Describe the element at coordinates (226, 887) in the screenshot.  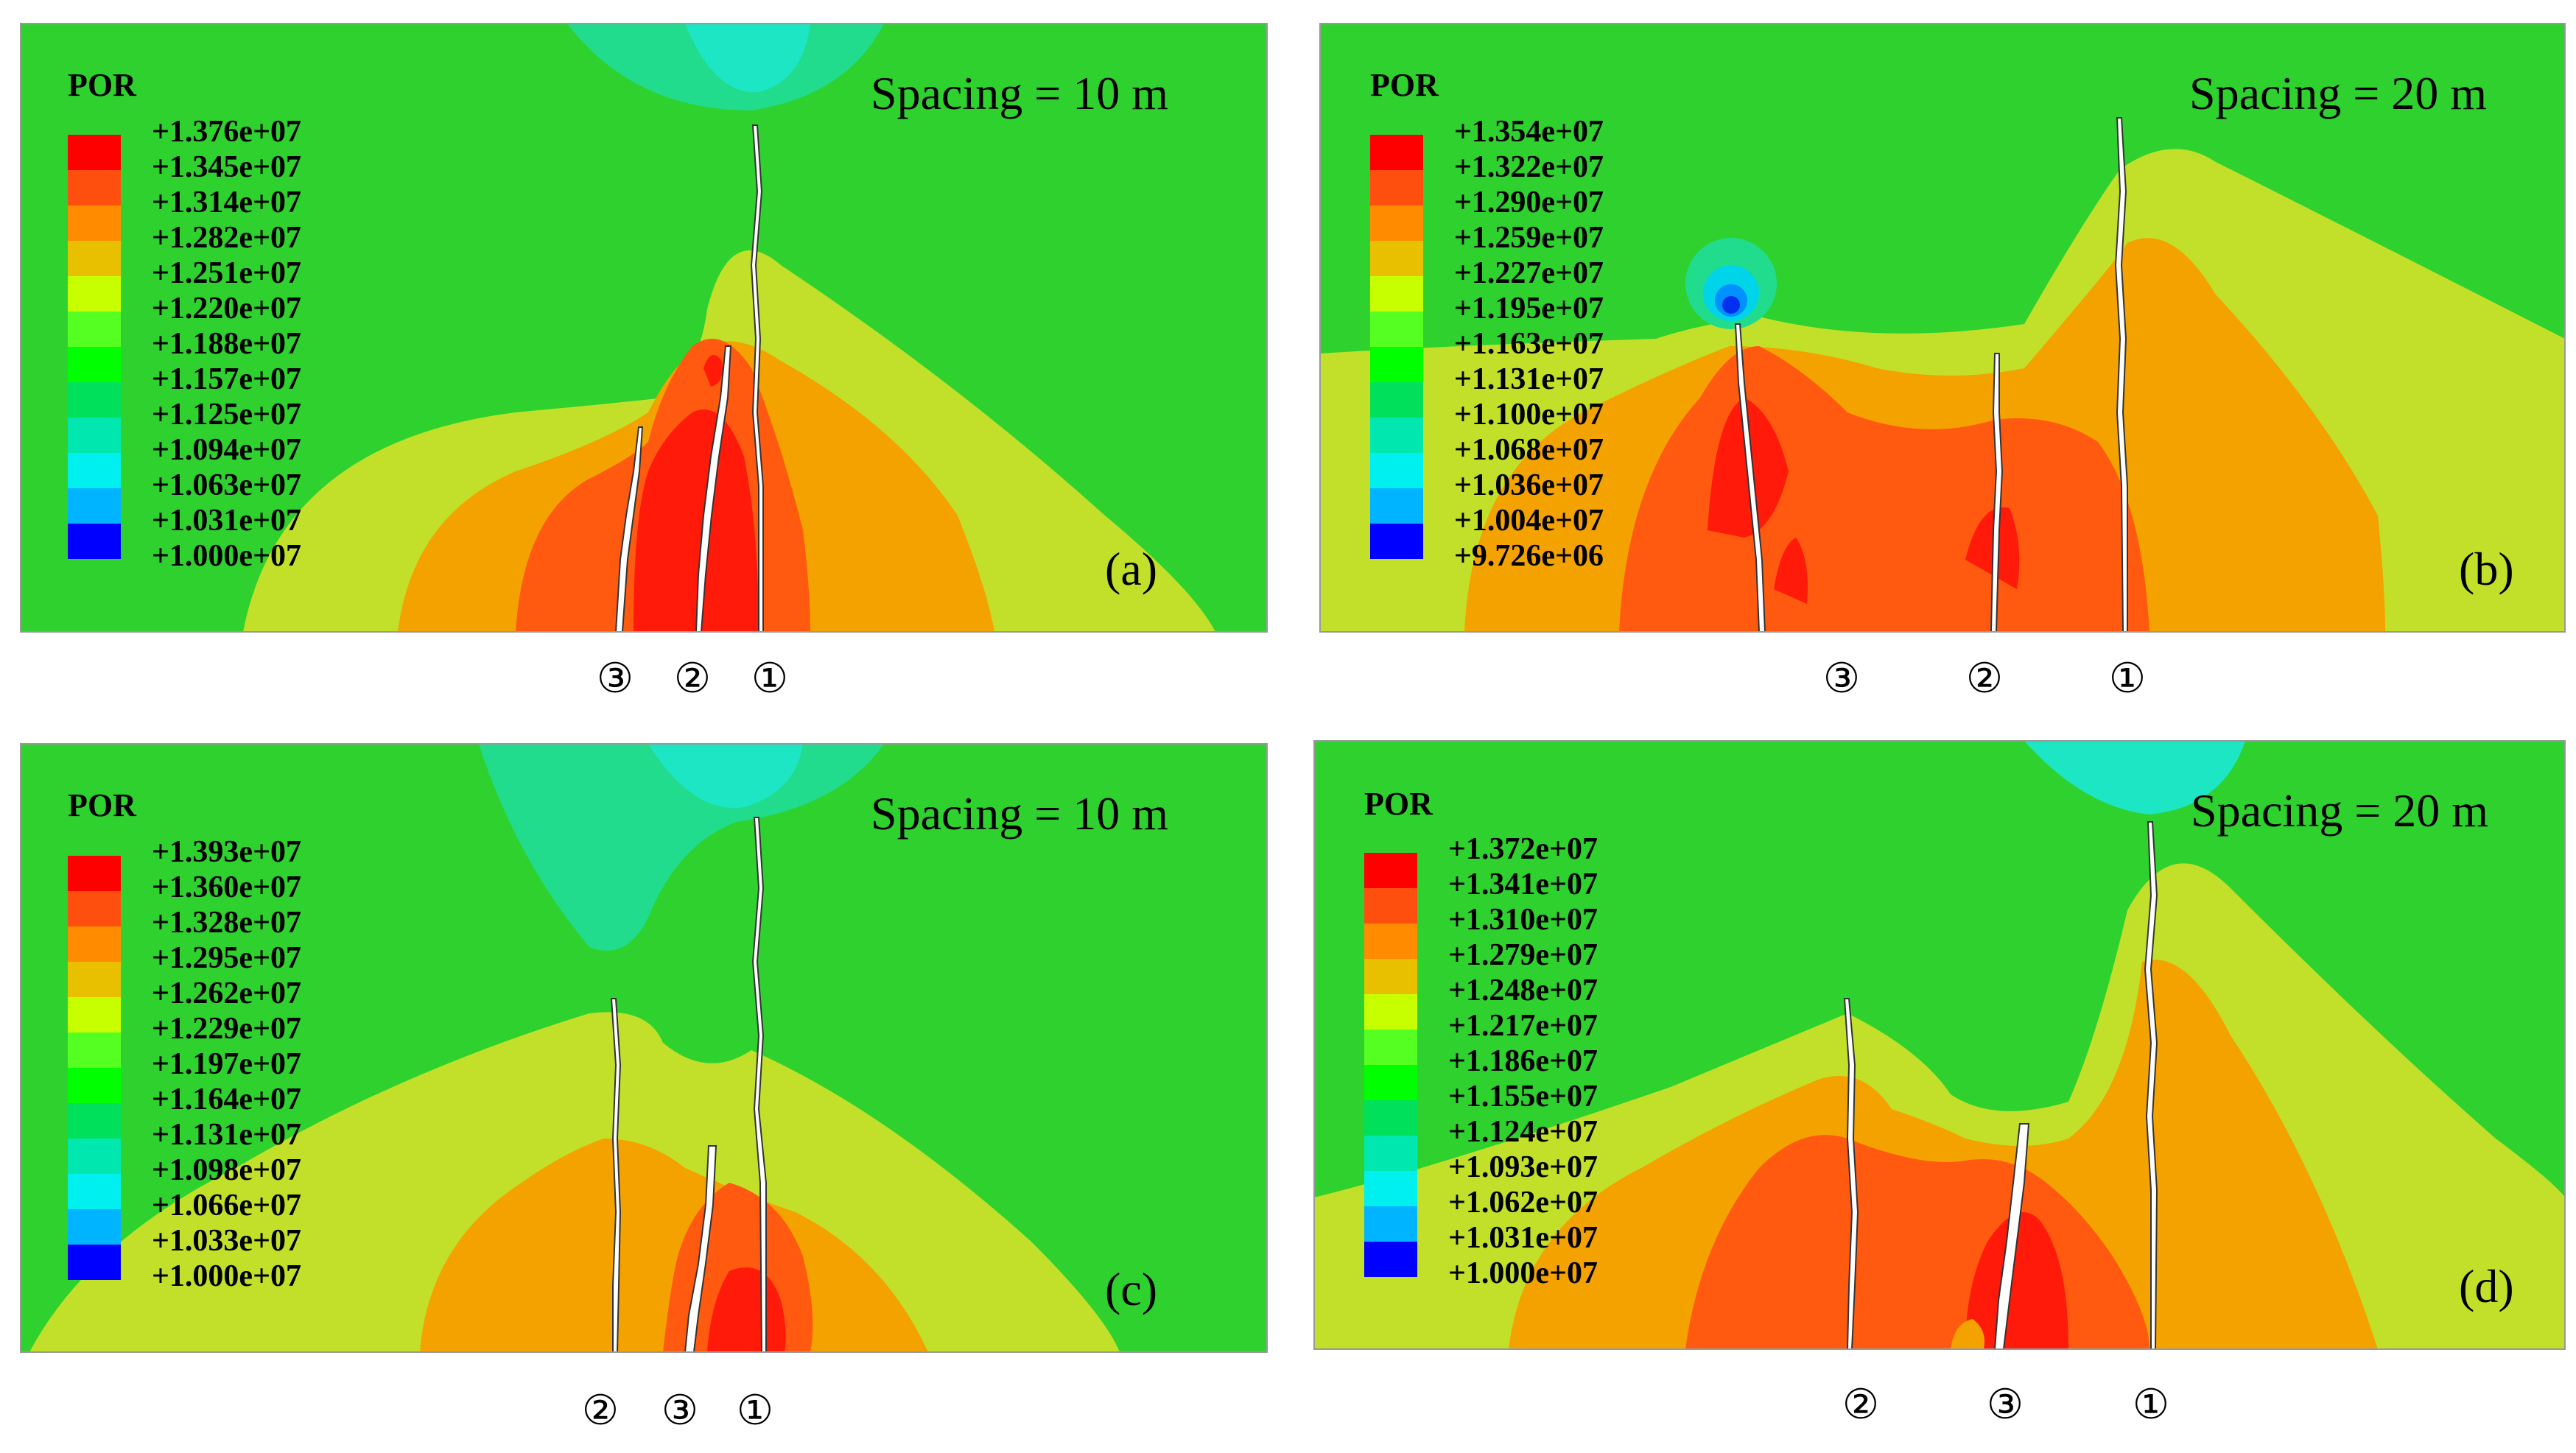
I see `legend-value: +1.360e+07` at that location.